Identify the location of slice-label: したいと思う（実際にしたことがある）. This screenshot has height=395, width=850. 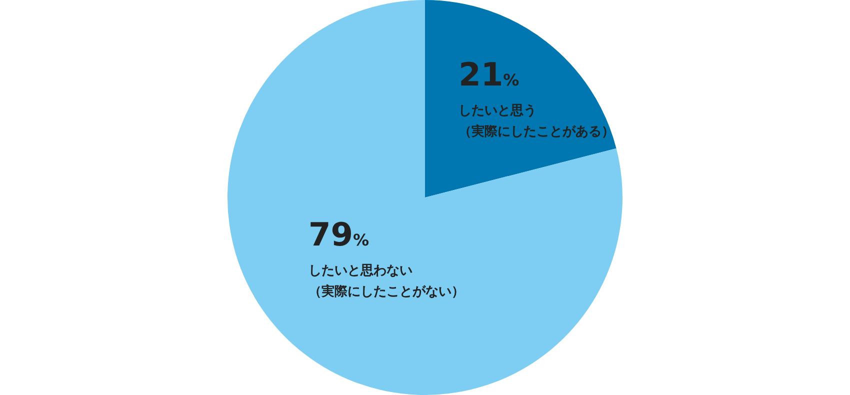
(536, 121).